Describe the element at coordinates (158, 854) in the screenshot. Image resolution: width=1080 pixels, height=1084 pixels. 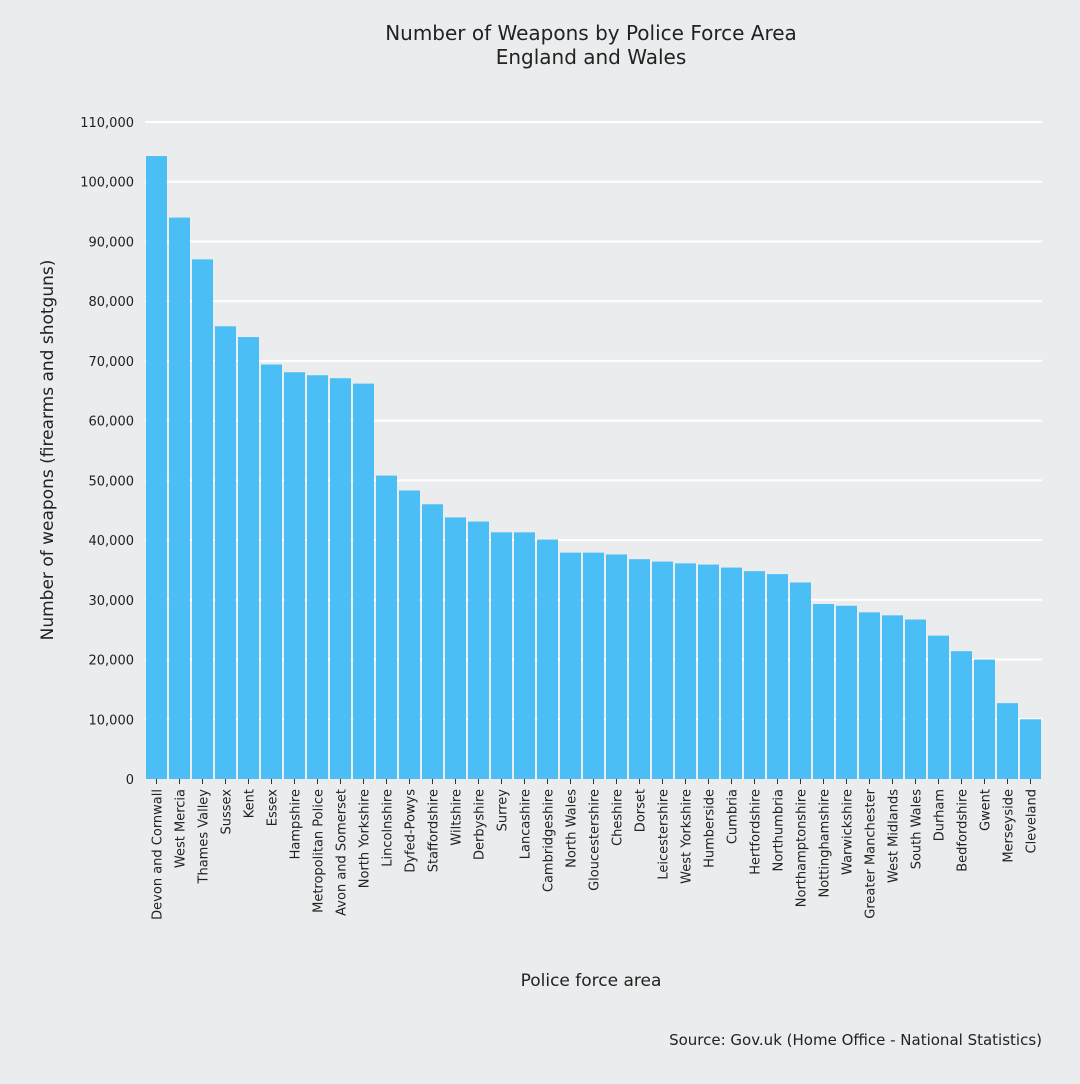
I see `x-tick-label: Devon and Cornwall` at that location.